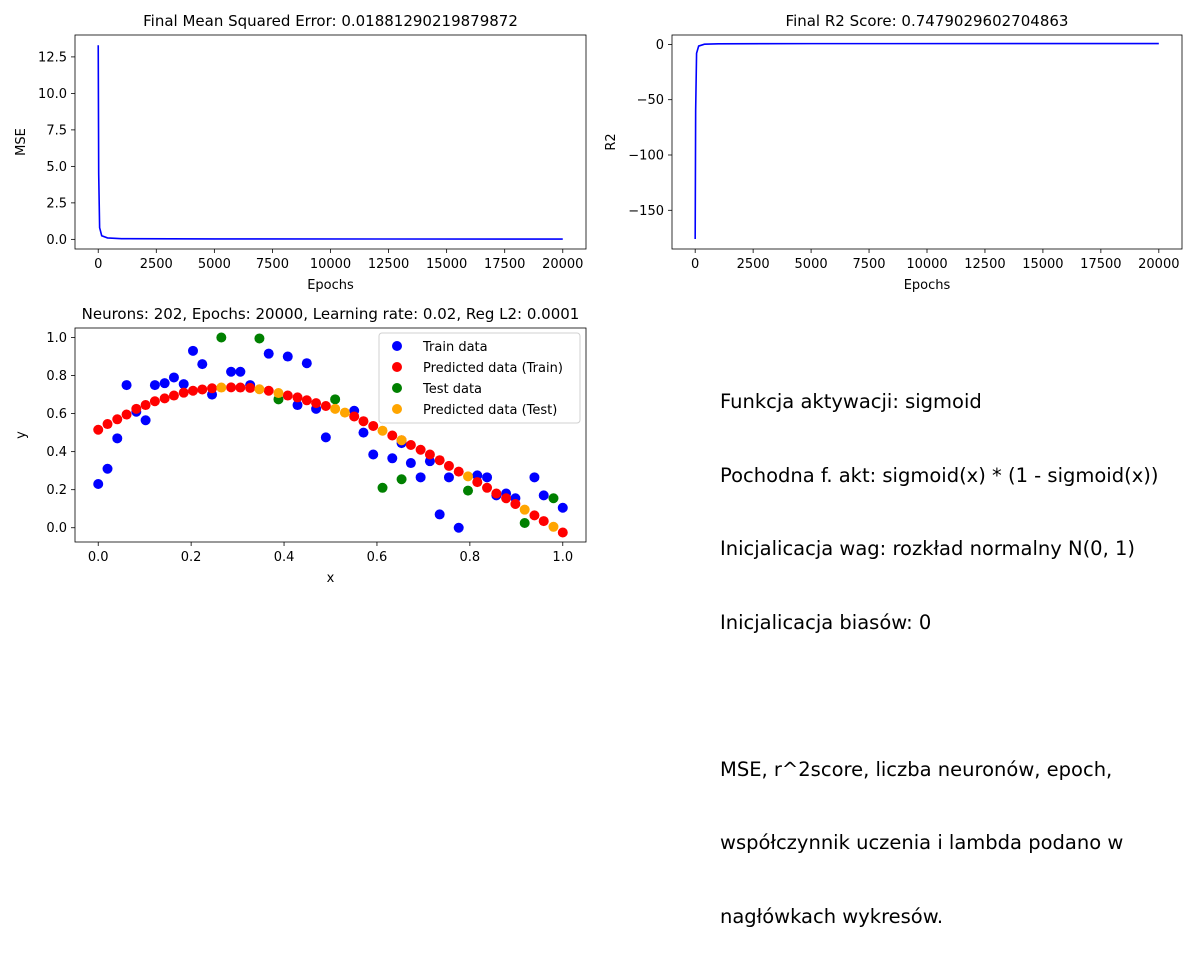 The height and width of the screenshot is (954, 1200). What do you see at coordinates (56, 452) in the screenshot?
I see `y-tick-label: 0.4` at bounding box center [56, 452].